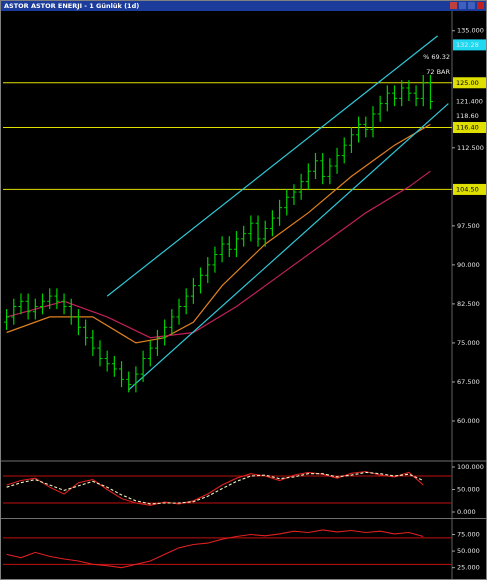  I want to click on price-label: 118.60, so click(467, 116).